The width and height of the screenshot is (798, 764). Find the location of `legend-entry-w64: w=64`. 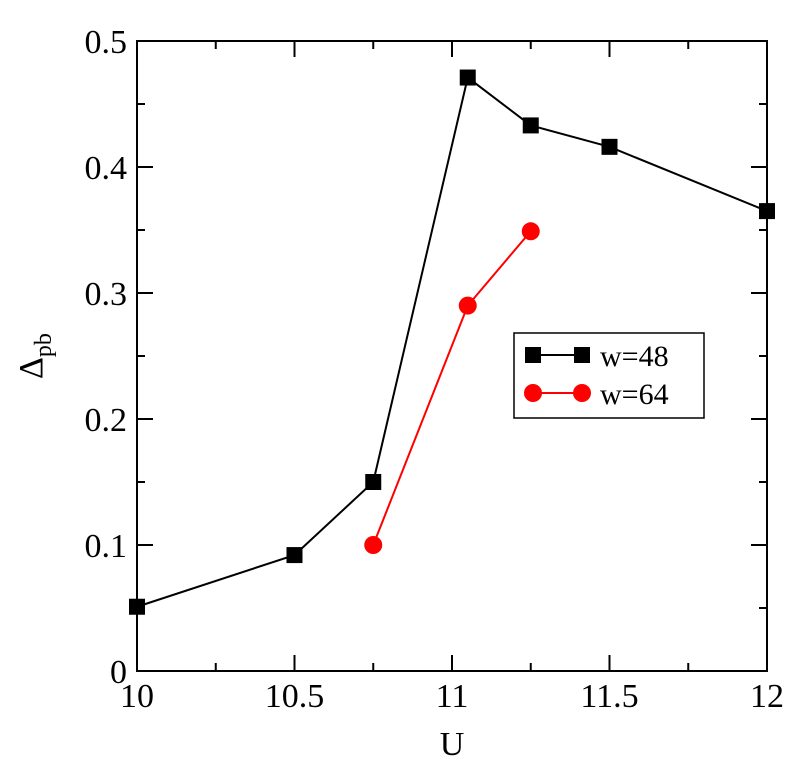

legend-entry-w64: w=64 is located at coordinates (596, 394).